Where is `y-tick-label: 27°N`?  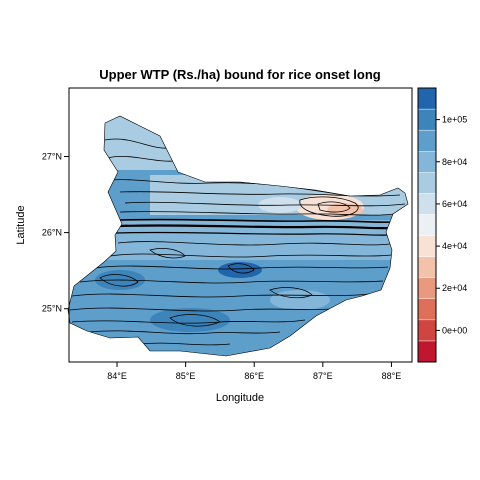
y-tick-label: 27°N is located at coordinates (52, 157).